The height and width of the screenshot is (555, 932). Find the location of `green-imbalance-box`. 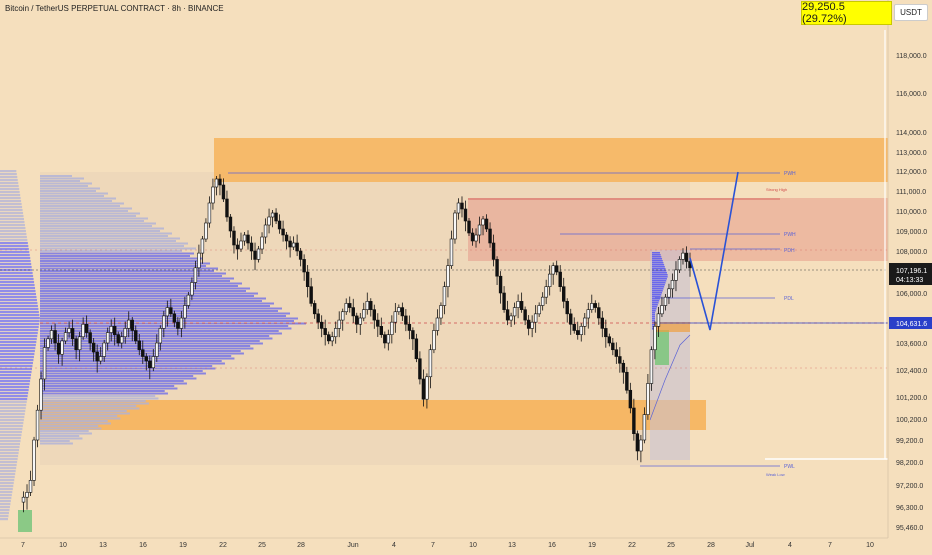

green-imbalance-box is located at coordinates (662, 347).